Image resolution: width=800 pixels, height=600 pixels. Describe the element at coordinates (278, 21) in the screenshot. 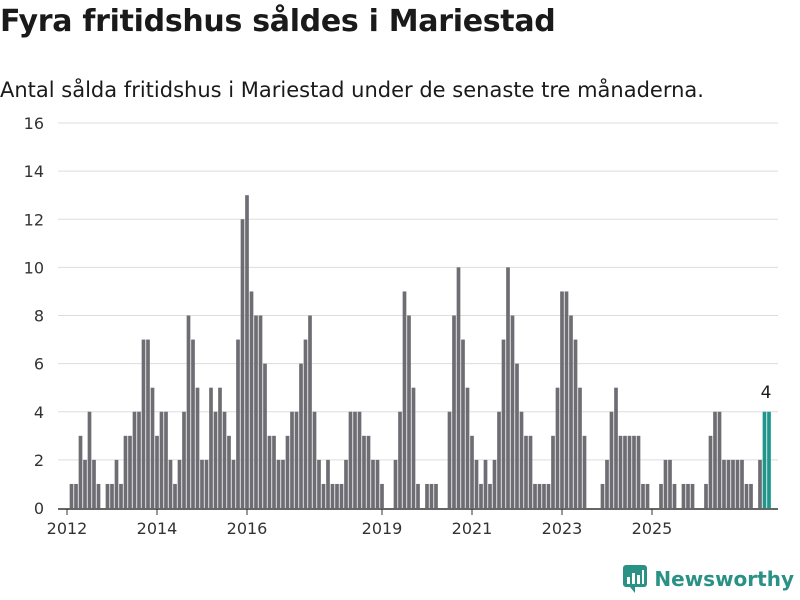

I see `chart-title: Fyra fritidshus såldes i Mariestad` at that location.